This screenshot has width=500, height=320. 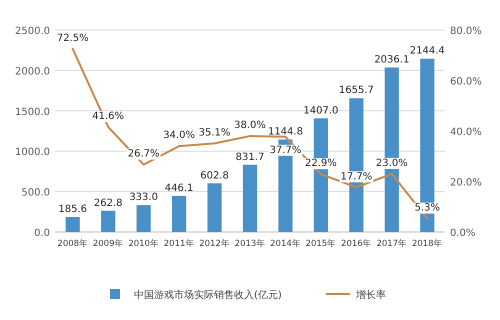 What do you see at coordinates (179, 136) in the screenshot?
I see `data-label: 34.0%` at bounding box center [179, 136].